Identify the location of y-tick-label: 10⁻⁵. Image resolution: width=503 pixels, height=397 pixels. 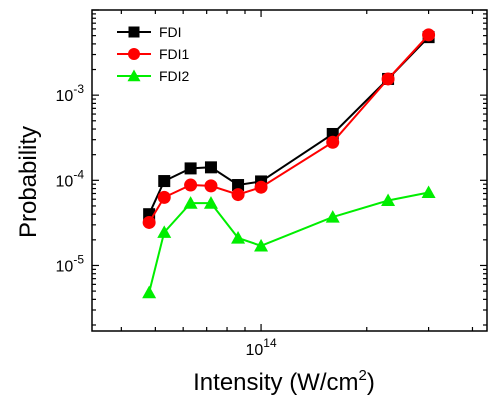
(70, 263).